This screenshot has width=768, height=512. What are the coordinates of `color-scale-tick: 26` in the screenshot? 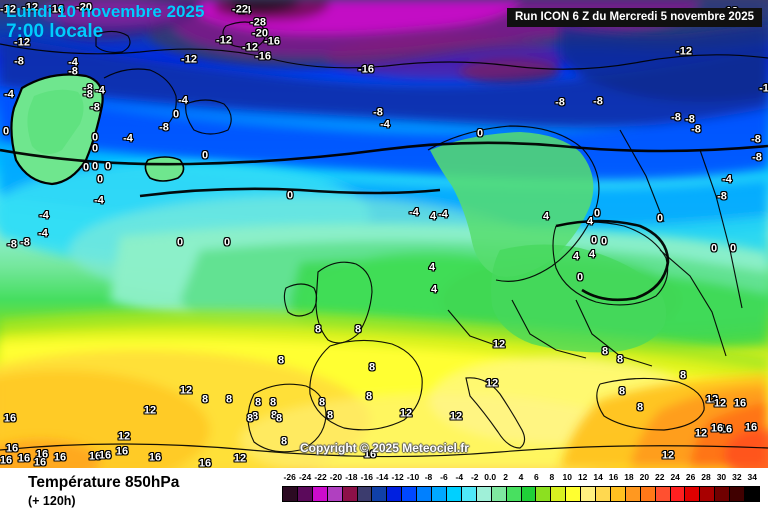 It's located at (690, 477).